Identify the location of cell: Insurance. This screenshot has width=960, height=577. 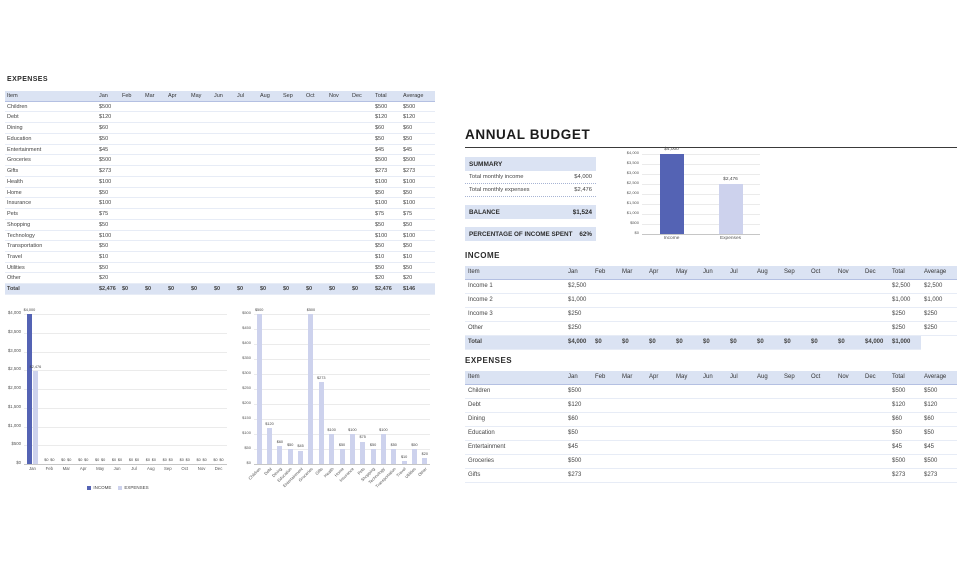
(51, 203).